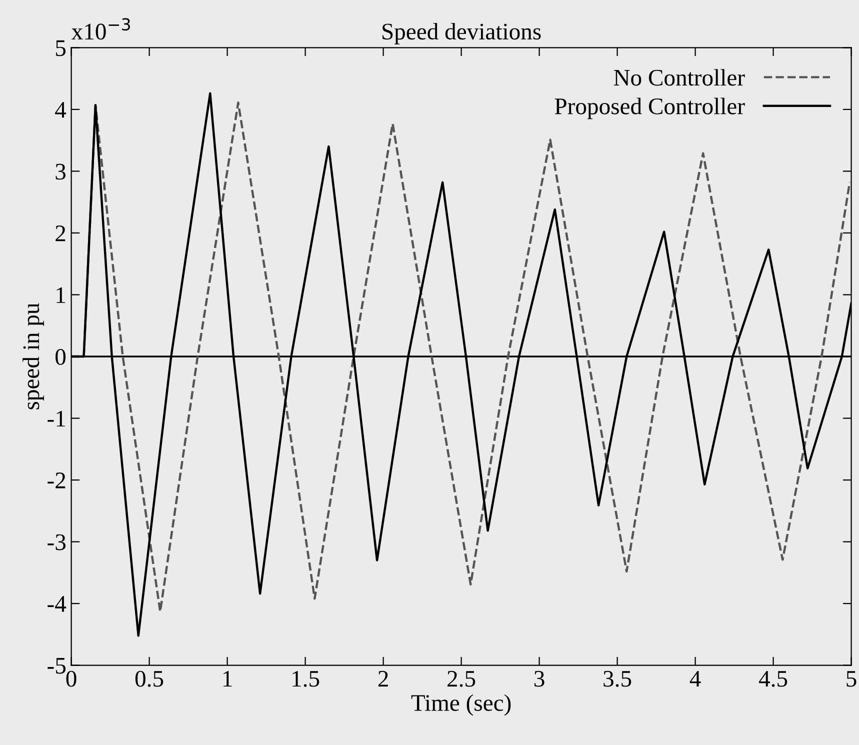  Describe the element at coordinates (306, 678) in the screenshot. I see `x-tick-label: 1.5` at that location.